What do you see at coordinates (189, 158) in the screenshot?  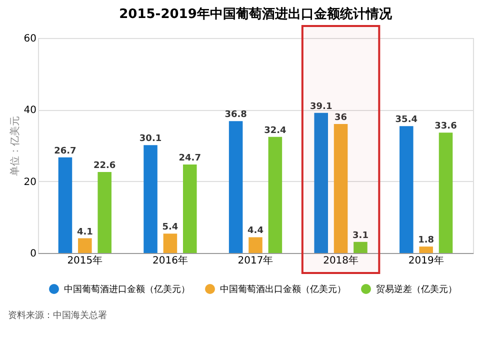 I see `data-label: 24.7` at bounding box center [189, 158].